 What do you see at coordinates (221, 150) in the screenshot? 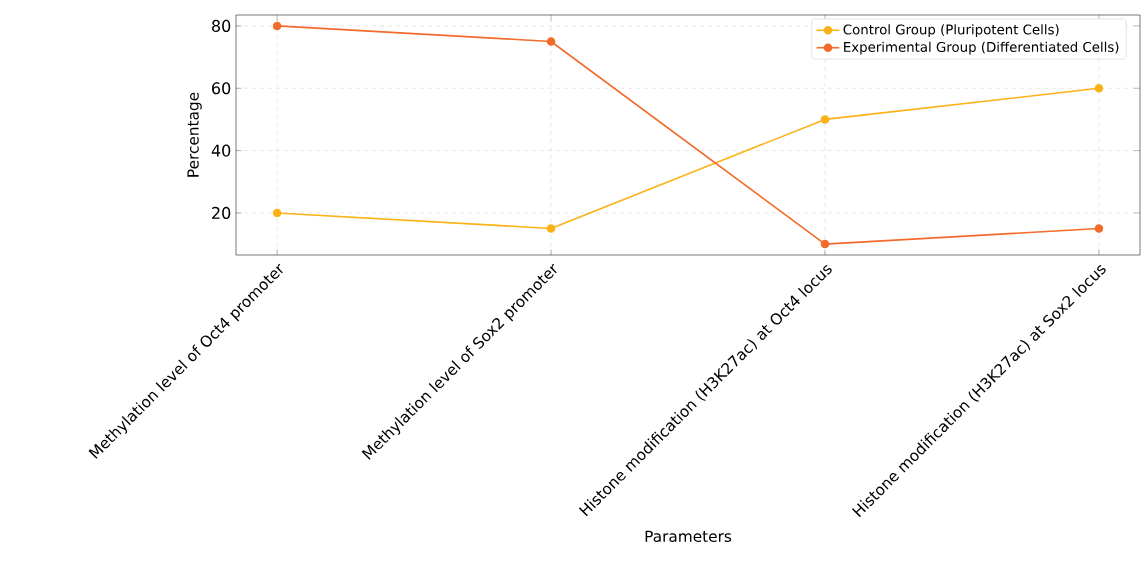
I see `y-tick-label: 40` at bounding box center [221, 150].